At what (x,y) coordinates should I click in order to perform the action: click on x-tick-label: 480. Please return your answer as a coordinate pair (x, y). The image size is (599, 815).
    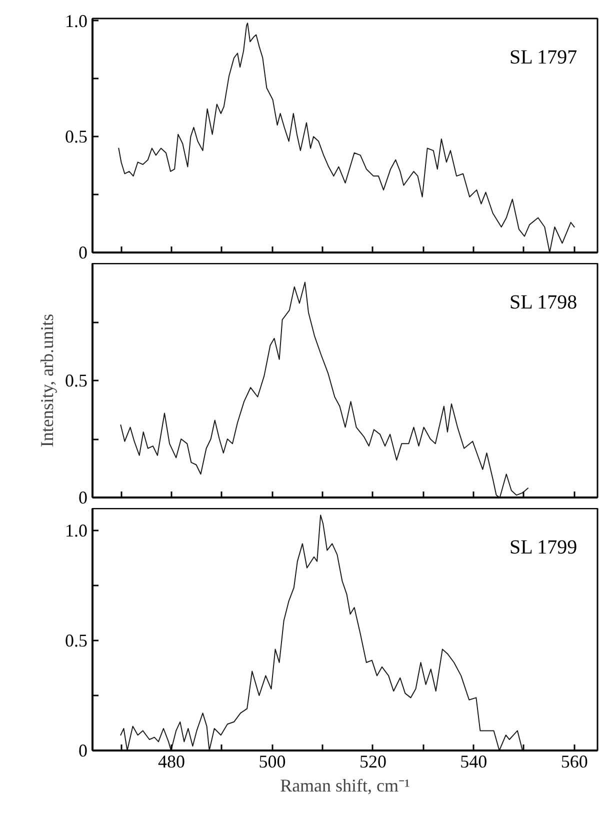
    Looking at the image, I should click on (172, 762).